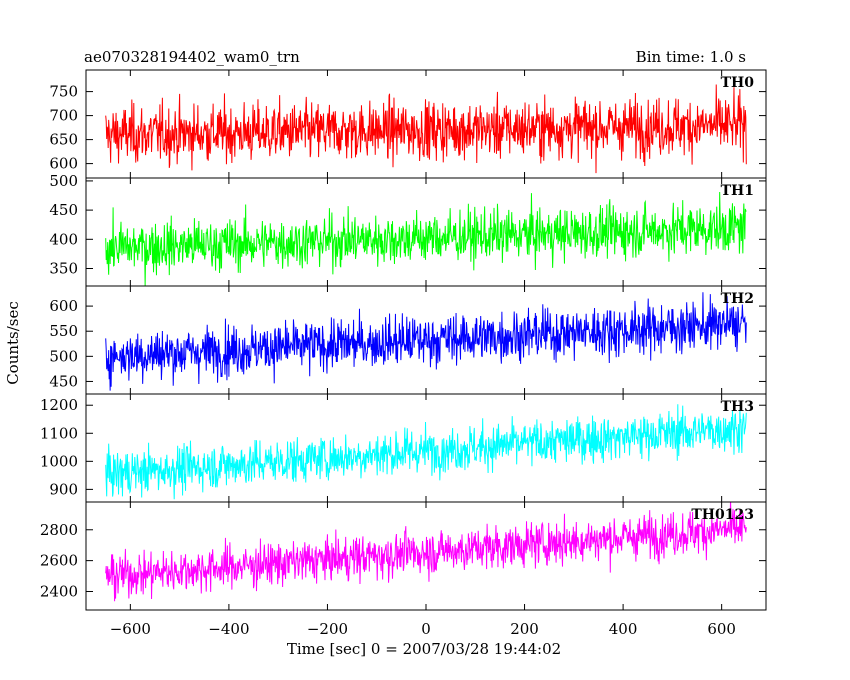  What do you see at coordinates (13, 343) in the screenshot?
I see `y-axis-title: Counts/sec` at bounding box center [13, 343].